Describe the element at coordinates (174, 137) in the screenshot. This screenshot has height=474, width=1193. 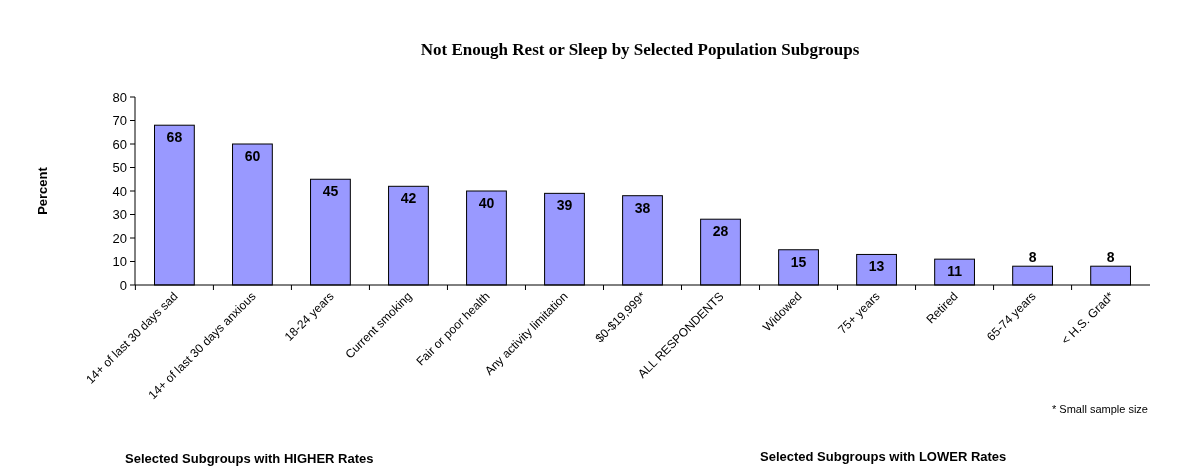
I see `data-label: 68` at that location.